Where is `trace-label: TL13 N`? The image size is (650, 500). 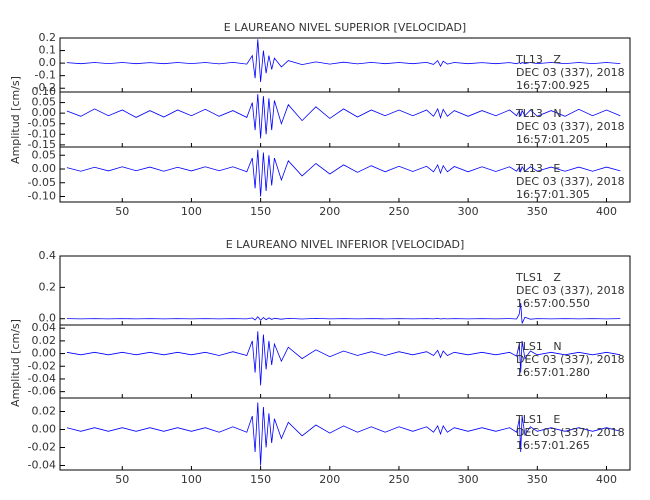
trace-label: TL13 N is located at coordinates (538, 113).